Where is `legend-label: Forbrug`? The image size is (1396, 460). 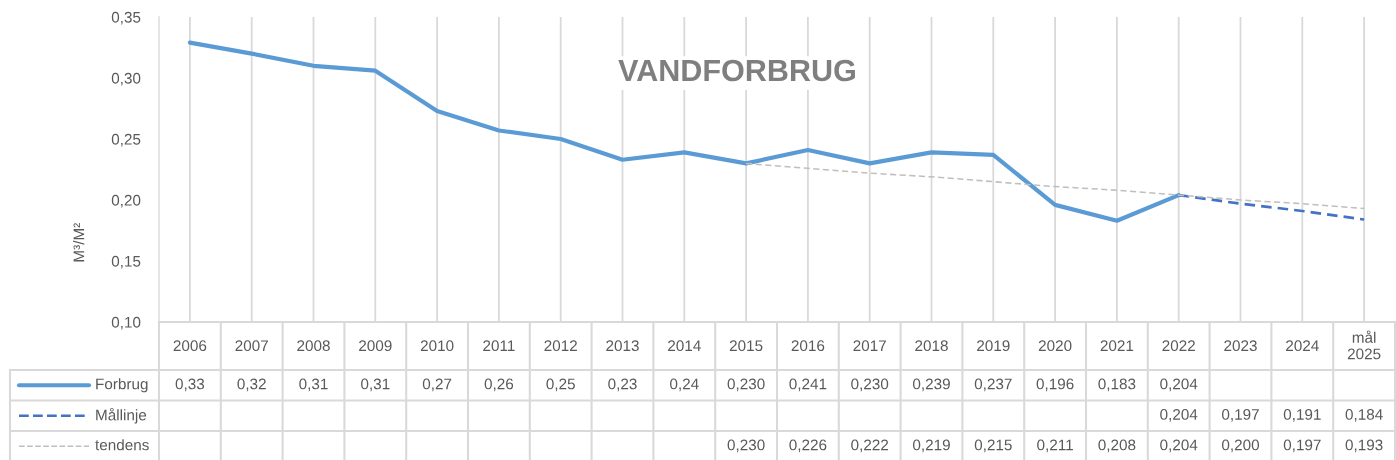
legend-label: Forbrug is located at coordinates (122, 385).